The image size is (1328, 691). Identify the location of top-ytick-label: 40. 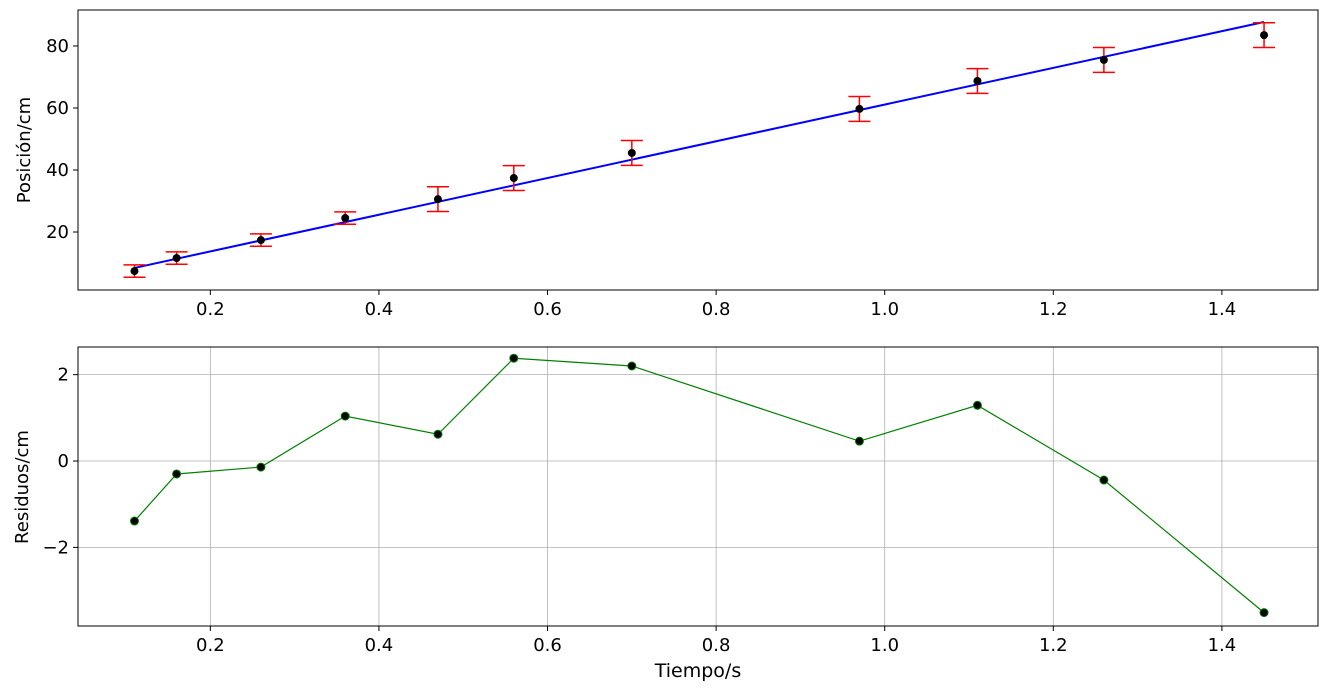
(57, 170).